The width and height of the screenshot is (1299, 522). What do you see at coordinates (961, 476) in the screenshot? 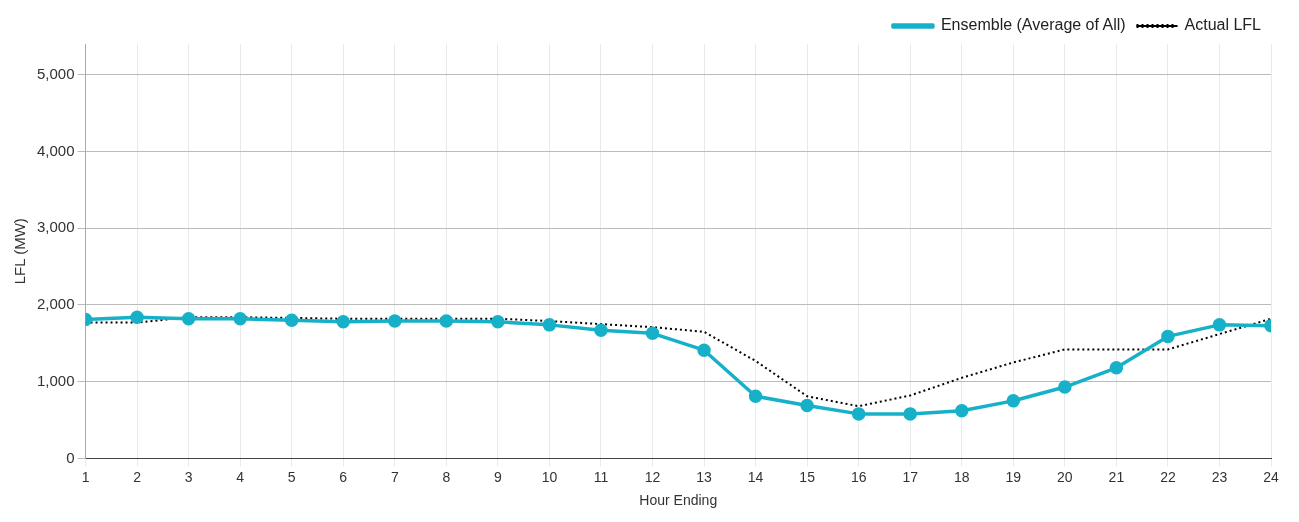
I see `x-tick-label: 18` at bounding box center [961, 476].